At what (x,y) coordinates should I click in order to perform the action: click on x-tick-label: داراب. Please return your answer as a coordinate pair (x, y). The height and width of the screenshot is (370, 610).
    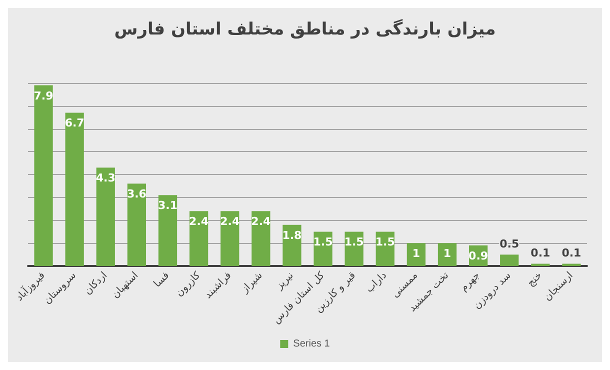
    Looking at the image, I should click on (377, 283).